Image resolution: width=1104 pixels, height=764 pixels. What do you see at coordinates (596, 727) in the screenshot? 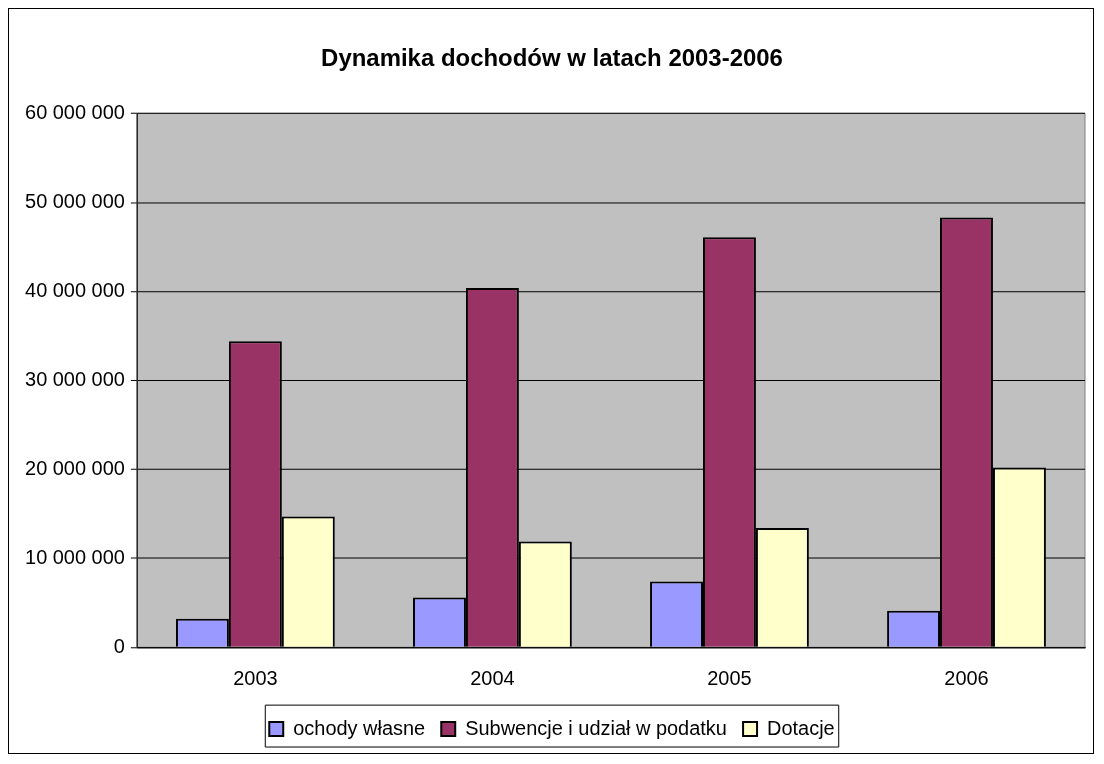
I see `legend-label: Subwencje i udział w podatku` at bounding box center [596, 727].